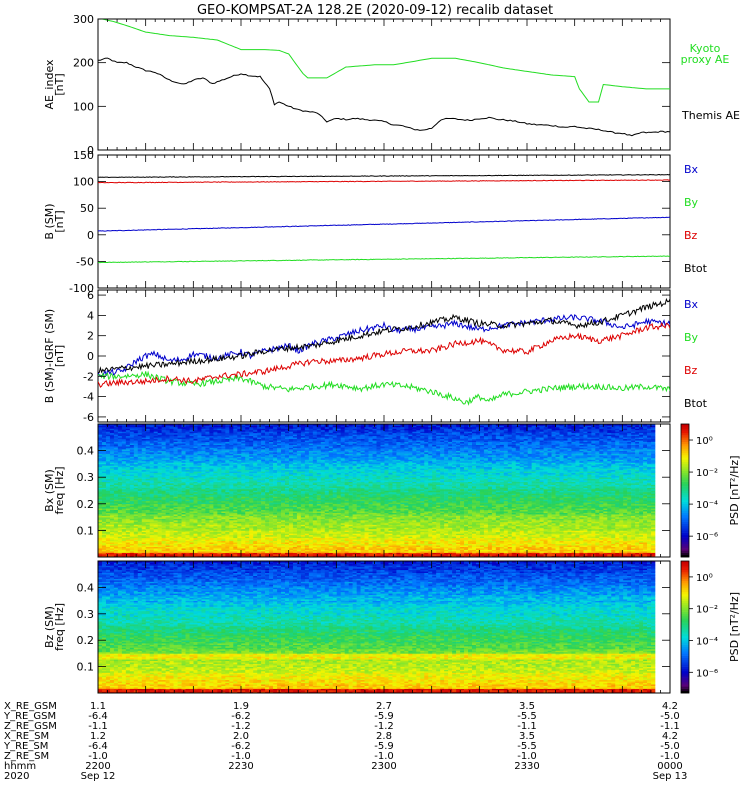 This screenshot has width=750, height=800. I want to click on legend-themis: Themis AE, so click(710, 115).